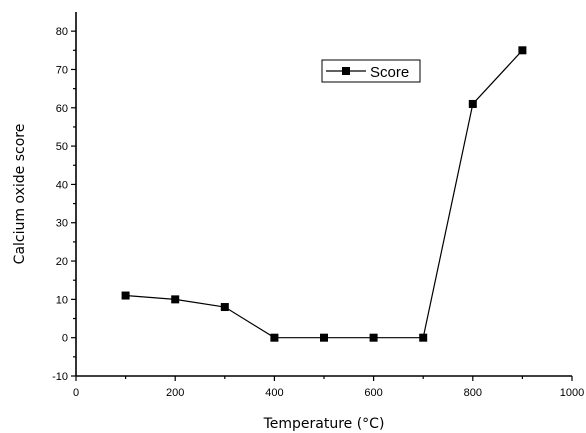 The image size is (586, 433). What do you see at coordinates (346, 71) in the screenshot?
I see `legend-marker` at bounding box center [346, 71].